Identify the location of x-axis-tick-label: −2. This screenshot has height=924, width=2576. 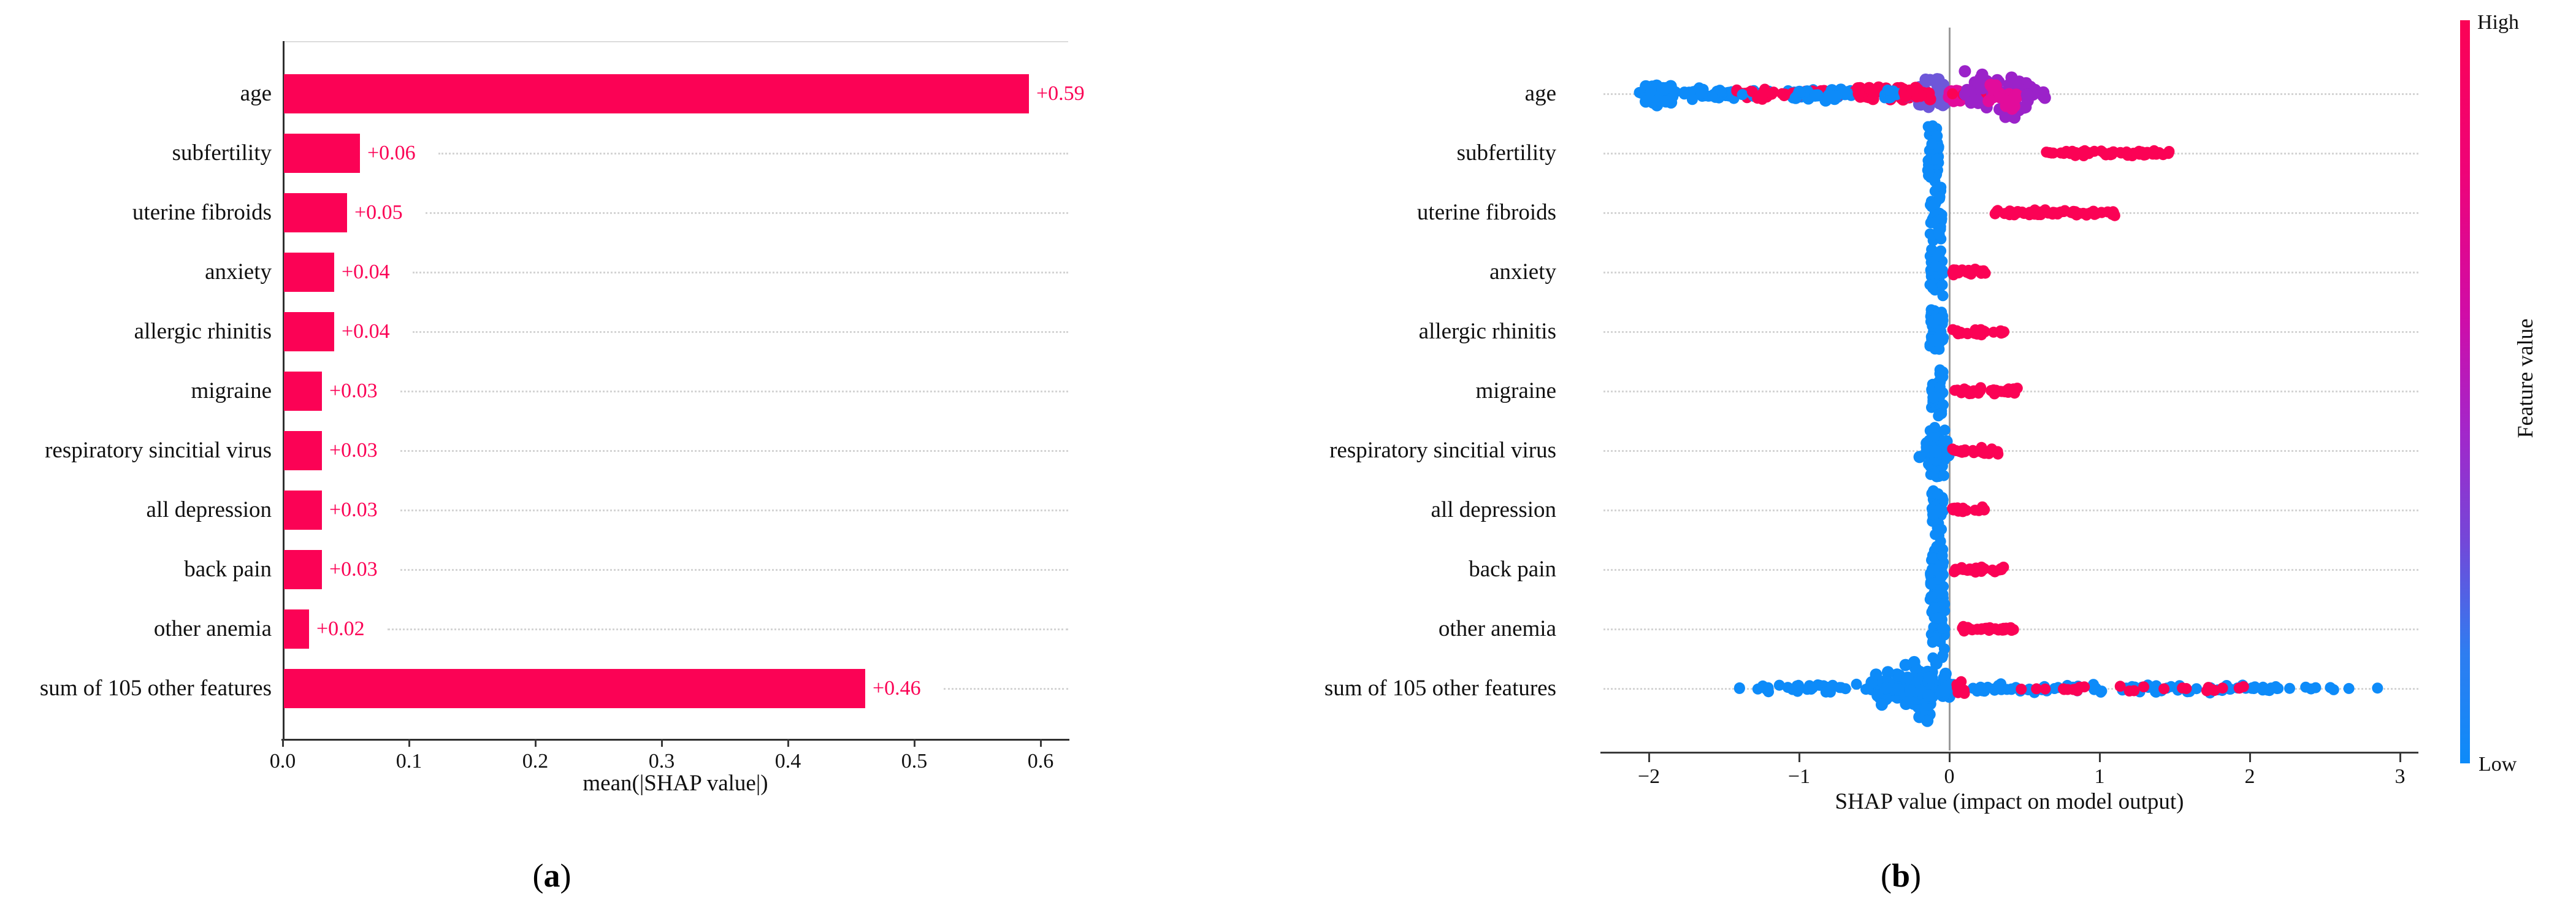
(1649, 777).